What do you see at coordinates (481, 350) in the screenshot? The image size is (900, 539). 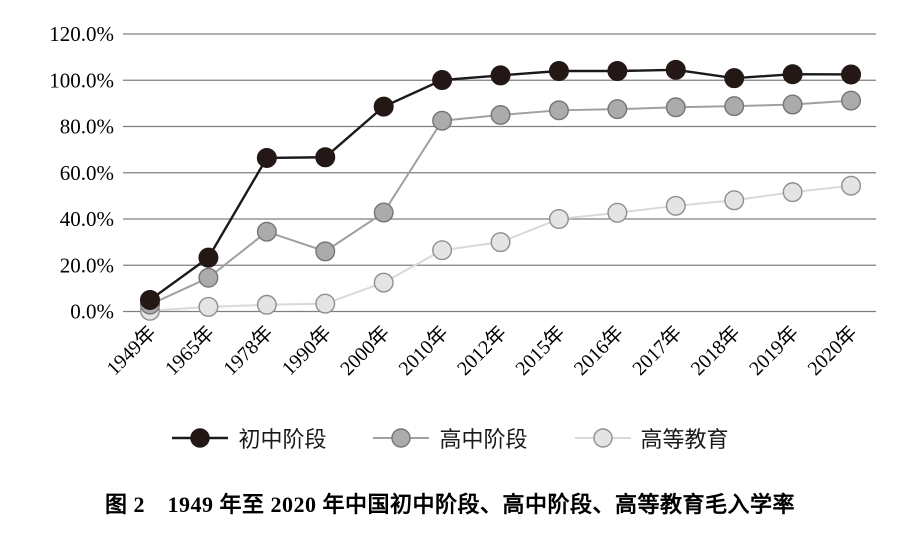 I see `x-axis-tick-label: 2012年` at bounding box center [481, 350].